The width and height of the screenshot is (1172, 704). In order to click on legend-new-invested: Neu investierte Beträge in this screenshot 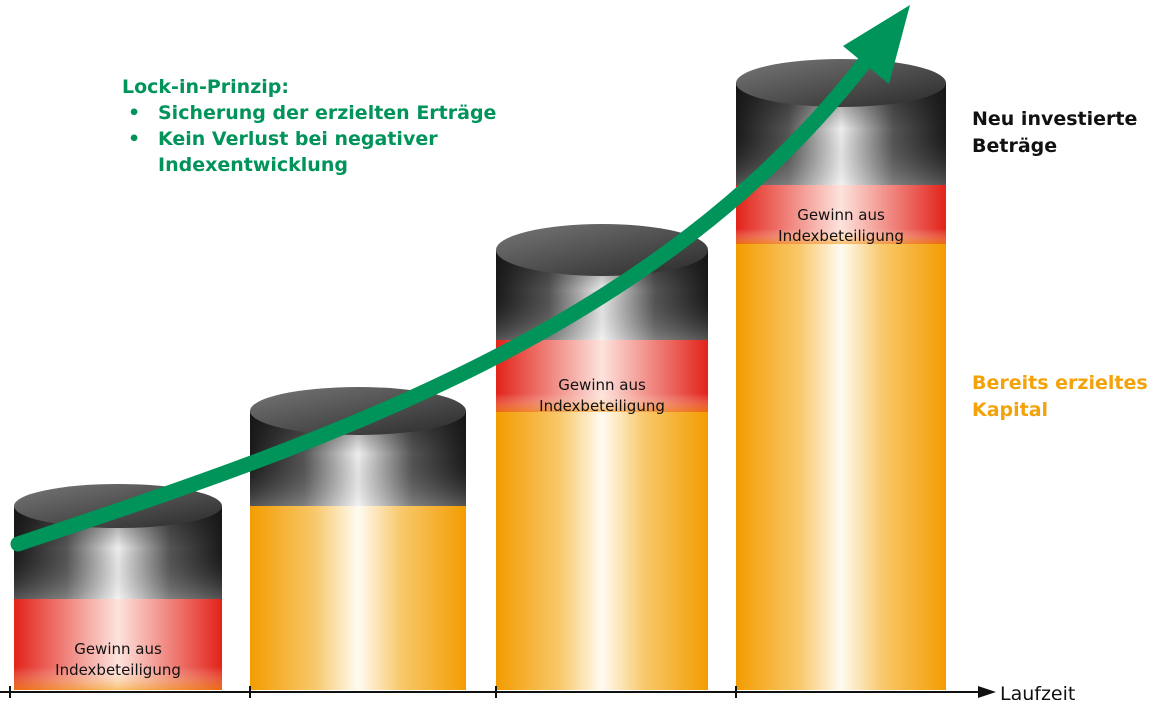, I will do `click(1055, 132)`.